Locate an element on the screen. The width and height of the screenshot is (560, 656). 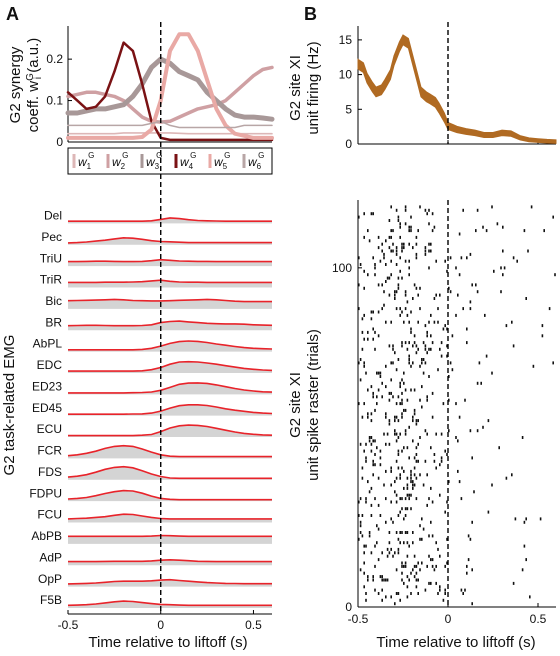
emg-fill-AdP is located at coordinates (170, 562).